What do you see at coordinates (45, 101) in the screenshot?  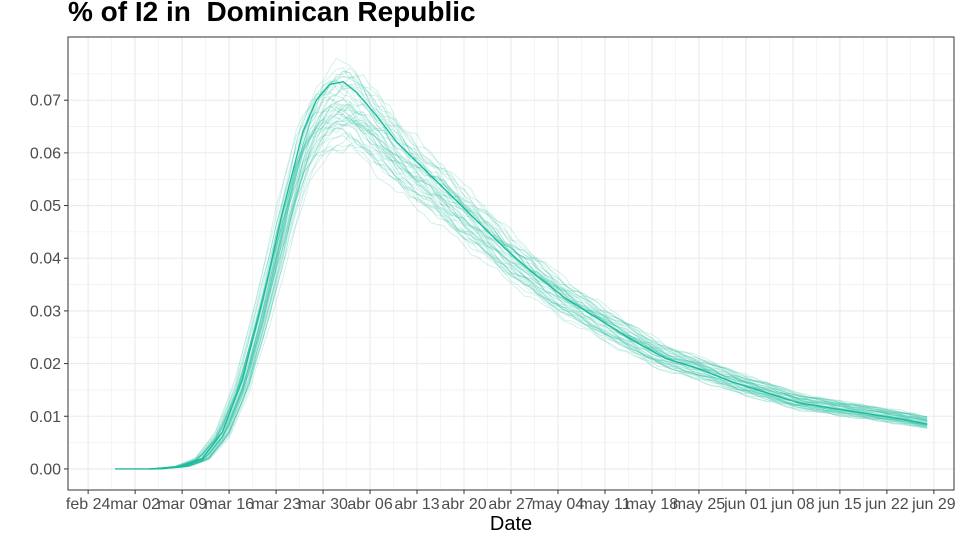 I see `y-tick-label: 0.07` at bounding box center [45, 101].